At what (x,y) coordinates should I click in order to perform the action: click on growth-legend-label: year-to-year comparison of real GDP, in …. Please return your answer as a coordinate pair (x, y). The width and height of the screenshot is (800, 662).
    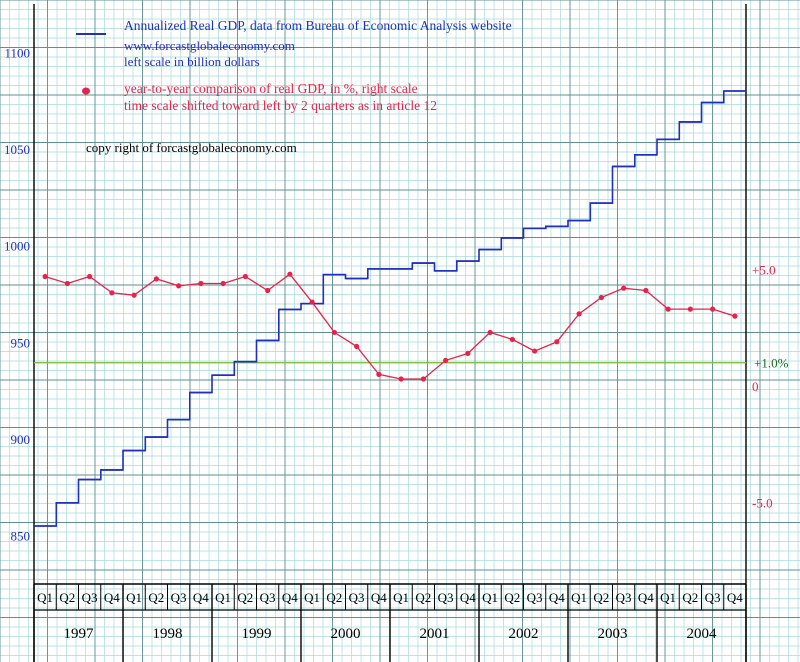
    Looking at the image, I should click on (271, 88).